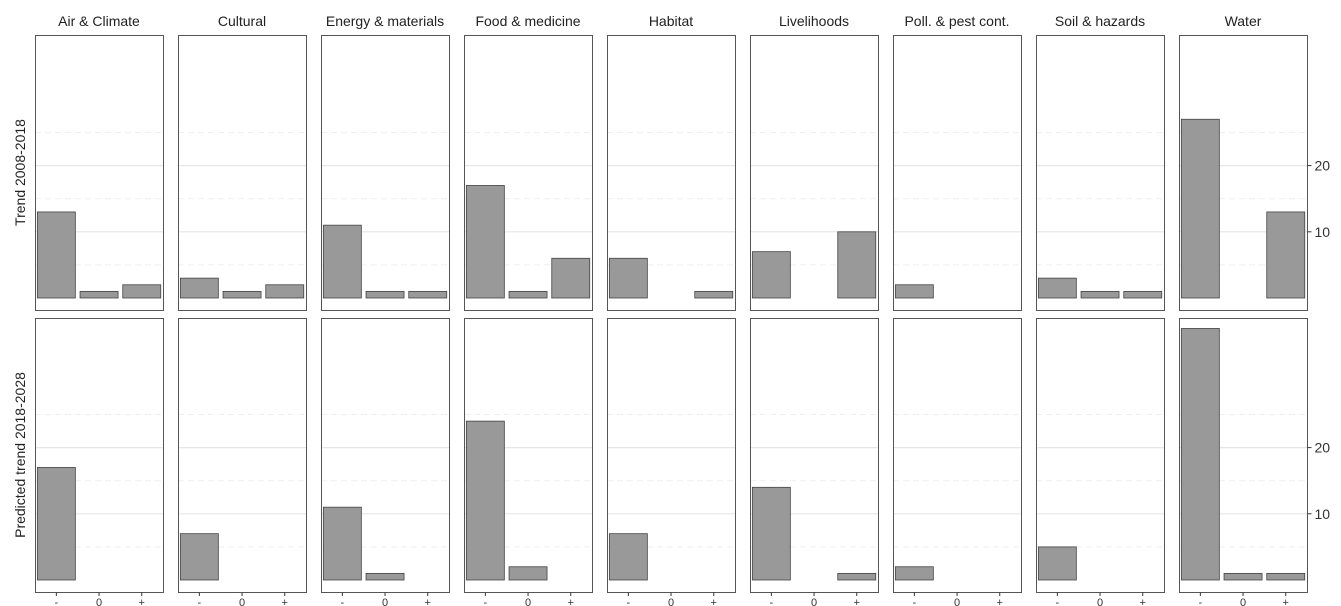 The image size is (1341, 606). What do you see at coordinates (956, 21) in the screenshot?
I see `facet-title: Poll. & pest cont.` at bounding box center [956, 21].